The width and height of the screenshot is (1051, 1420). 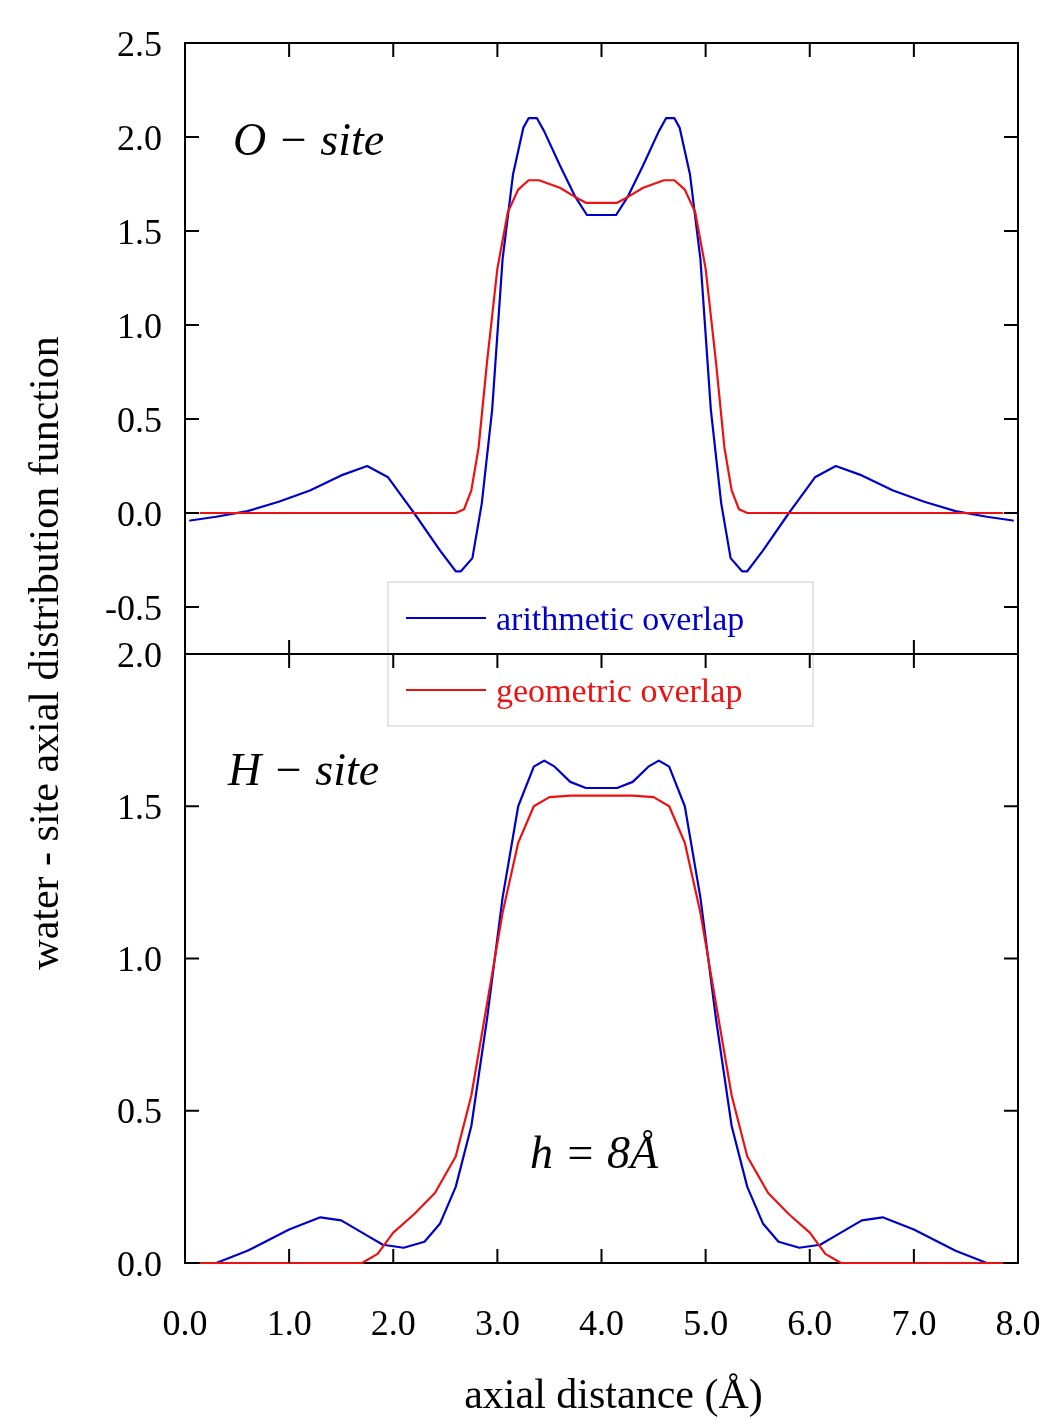 I want to click on annotation: O − site, so click(x=309, y=139).